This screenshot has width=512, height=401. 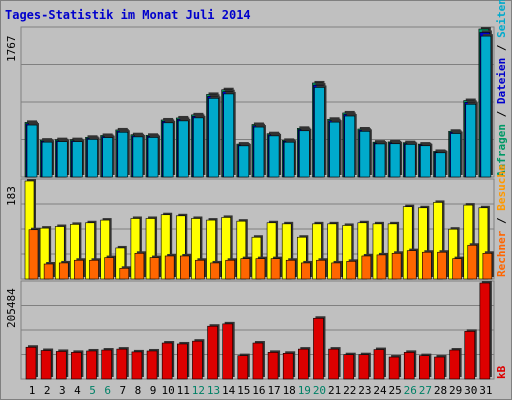 What do you see at coordinates (138, 390) in the screenshot?
I see `x-tick-label: 8` at bounding box center [138, 390].